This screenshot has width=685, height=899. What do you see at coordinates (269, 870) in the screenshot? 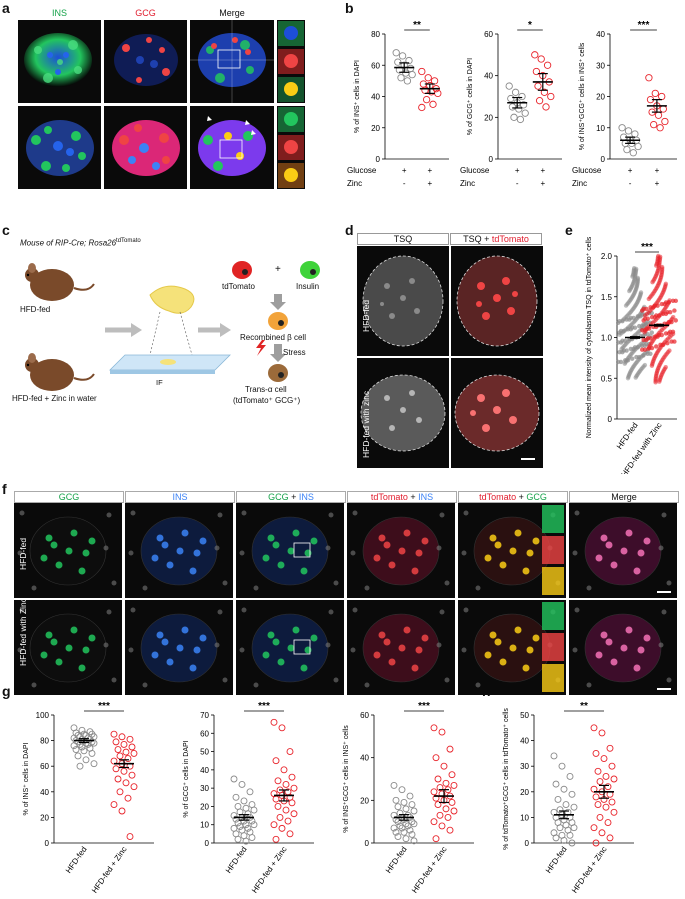
I see `x-tick-label: HFD-fed + Zinc` at bounding box center [269, 870].